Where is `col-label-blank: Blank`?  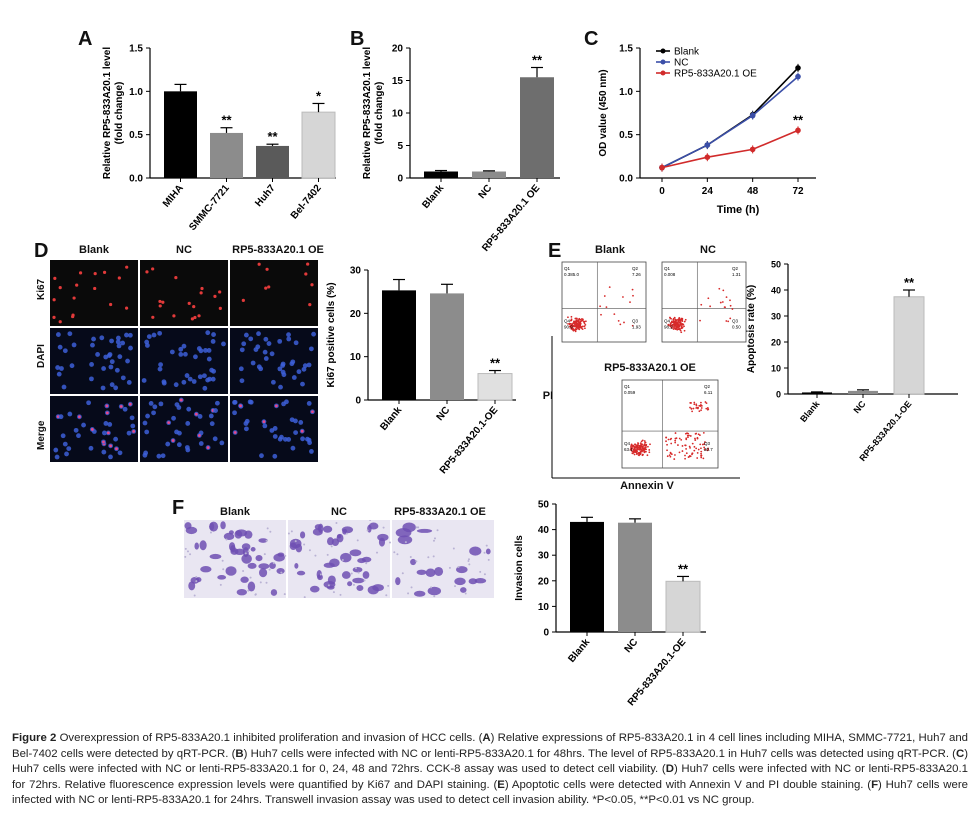 col-label-blank: Blank is located at coordinates (94, 250).